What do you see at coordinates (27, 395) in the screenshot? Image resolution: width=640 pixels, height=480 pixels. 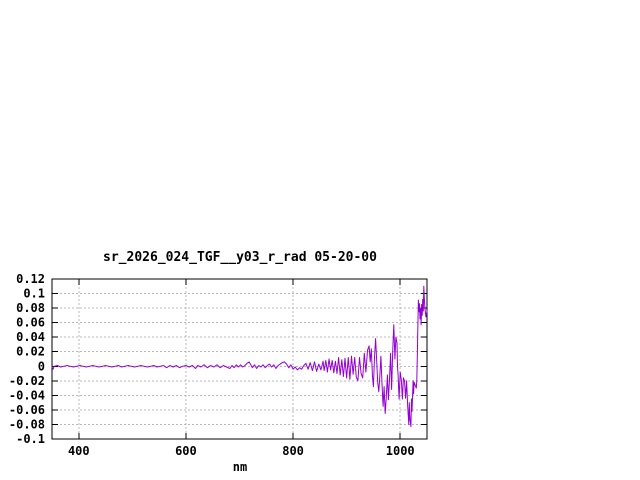 I see `y-tick-label: -0.04` at bounding box center [27, 395].